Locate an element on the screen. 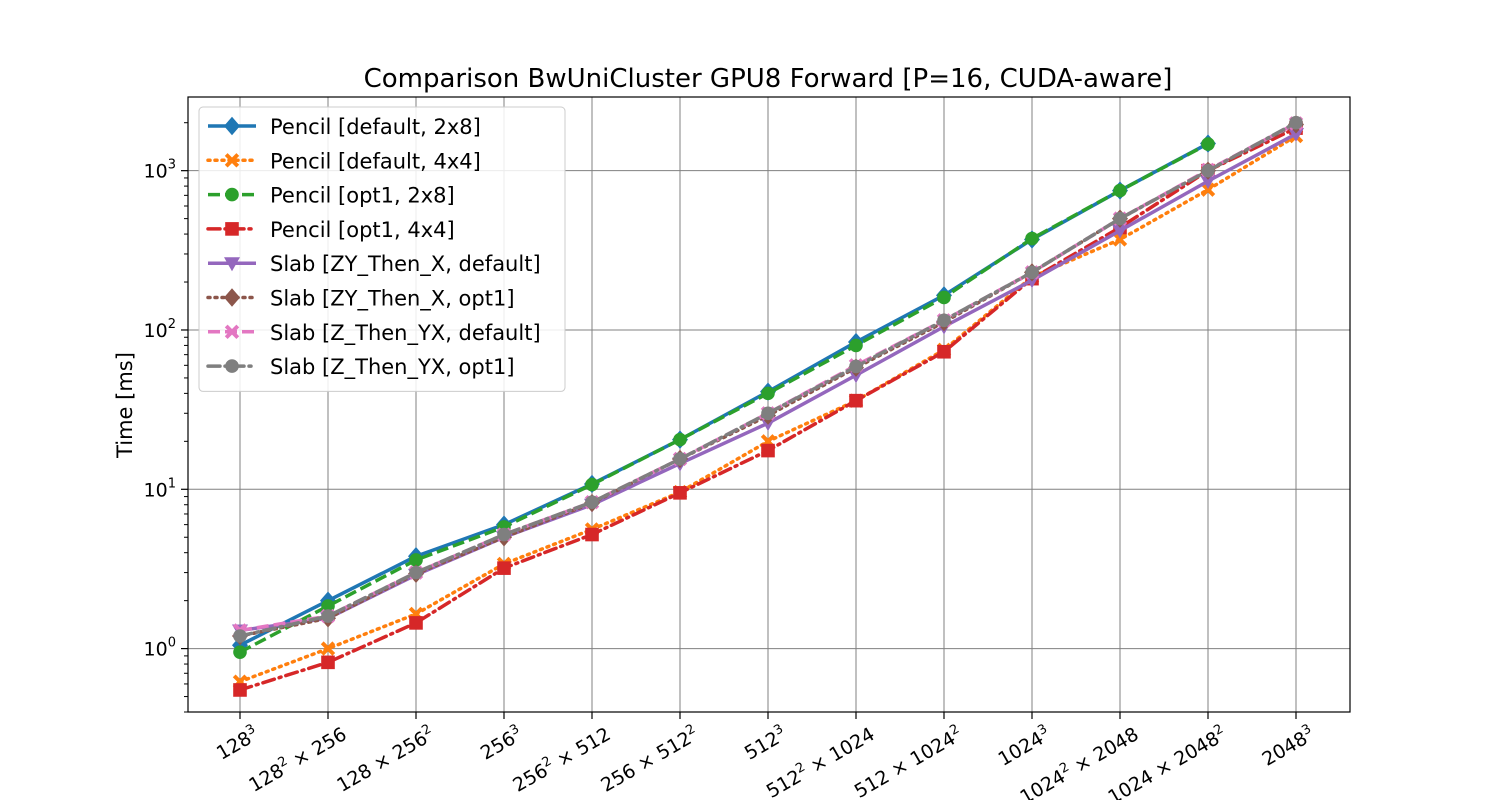  legend-item: Pencil [default, 4x4] is located at coordinates (343, 161).